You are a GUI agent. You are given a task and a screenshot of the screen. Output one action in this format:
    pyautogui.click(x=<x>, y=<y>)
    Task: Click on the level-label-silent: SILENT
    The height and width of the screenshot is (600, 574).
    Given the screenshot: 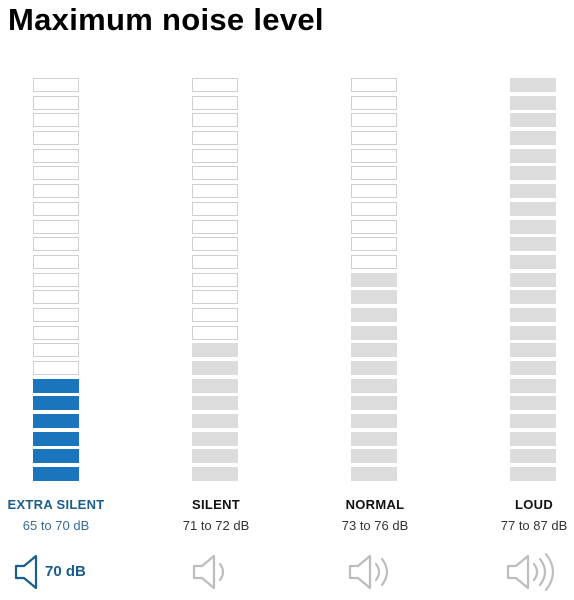 What is the action you would take?
    pyautogui.click(x=216, y=504)
    